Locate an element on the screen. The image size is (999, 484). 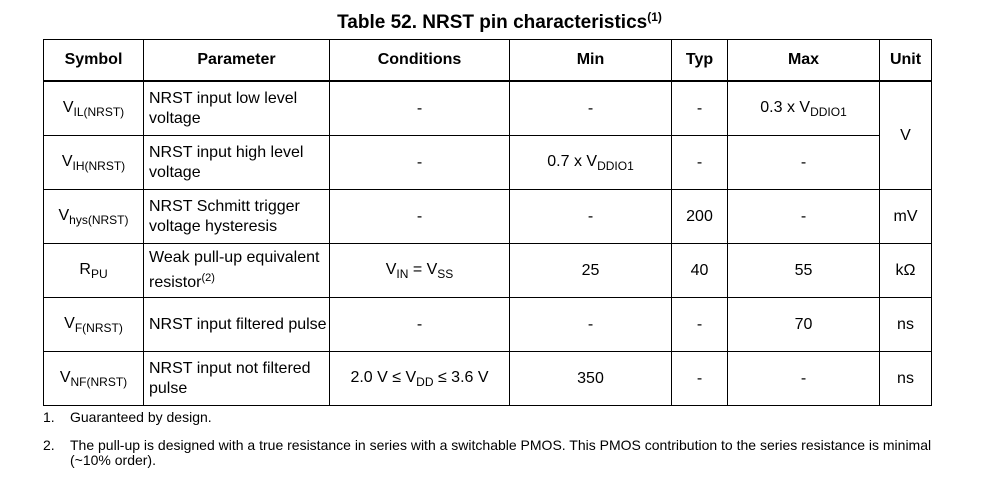
header-max: Max is located at coordinates (803, 60).